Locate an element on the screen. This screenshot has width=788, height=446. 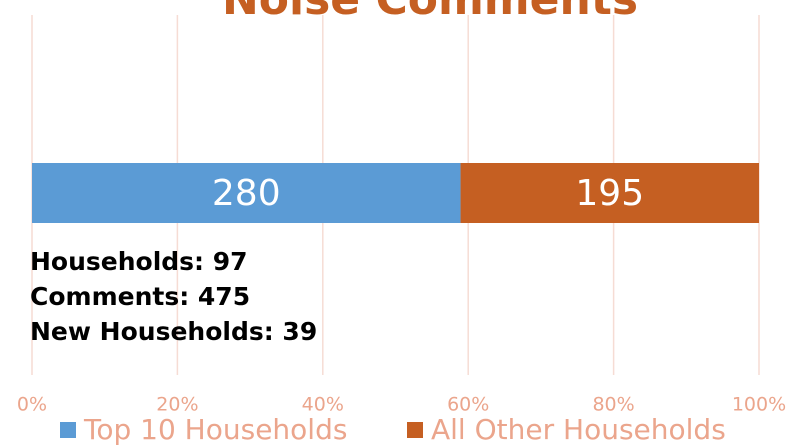
x-tick-label: 100% is located at coordinates (759, 405).